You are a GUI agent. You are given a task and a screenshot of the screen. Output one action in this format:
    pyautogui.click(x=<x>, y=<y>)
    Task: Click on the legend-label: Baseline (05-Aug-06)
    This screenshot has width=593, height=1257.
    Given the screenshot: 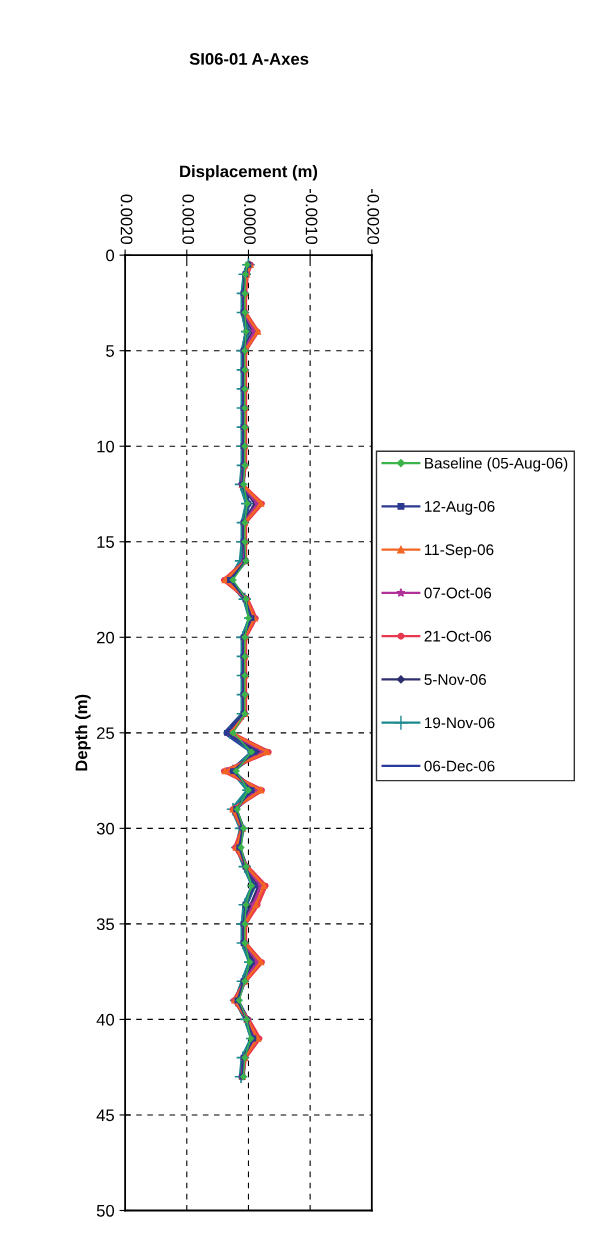 What is the action you would take?
    pyautogui.click(x=496, y=464)
    